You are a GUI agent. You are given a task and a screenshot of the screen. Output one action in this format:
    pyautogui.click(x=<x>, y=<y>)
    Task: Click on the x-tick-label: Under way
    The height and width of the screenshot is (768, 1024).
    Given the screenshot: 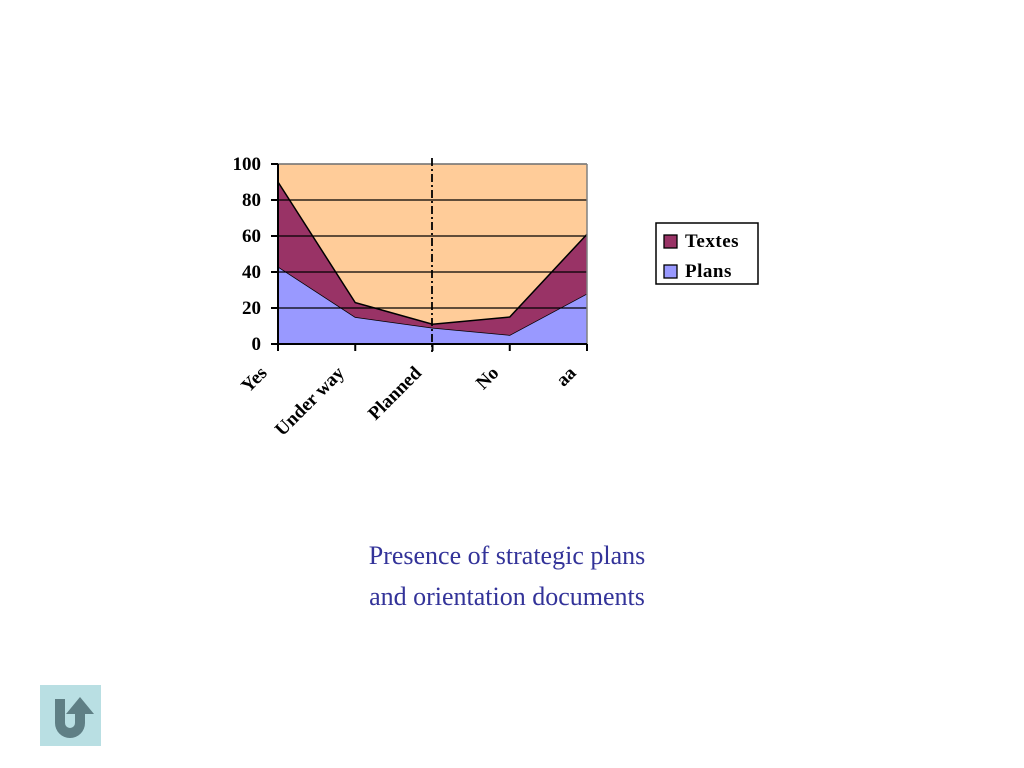 What is the action you would take?
    pyautogui.click(x=310, y=401)
    